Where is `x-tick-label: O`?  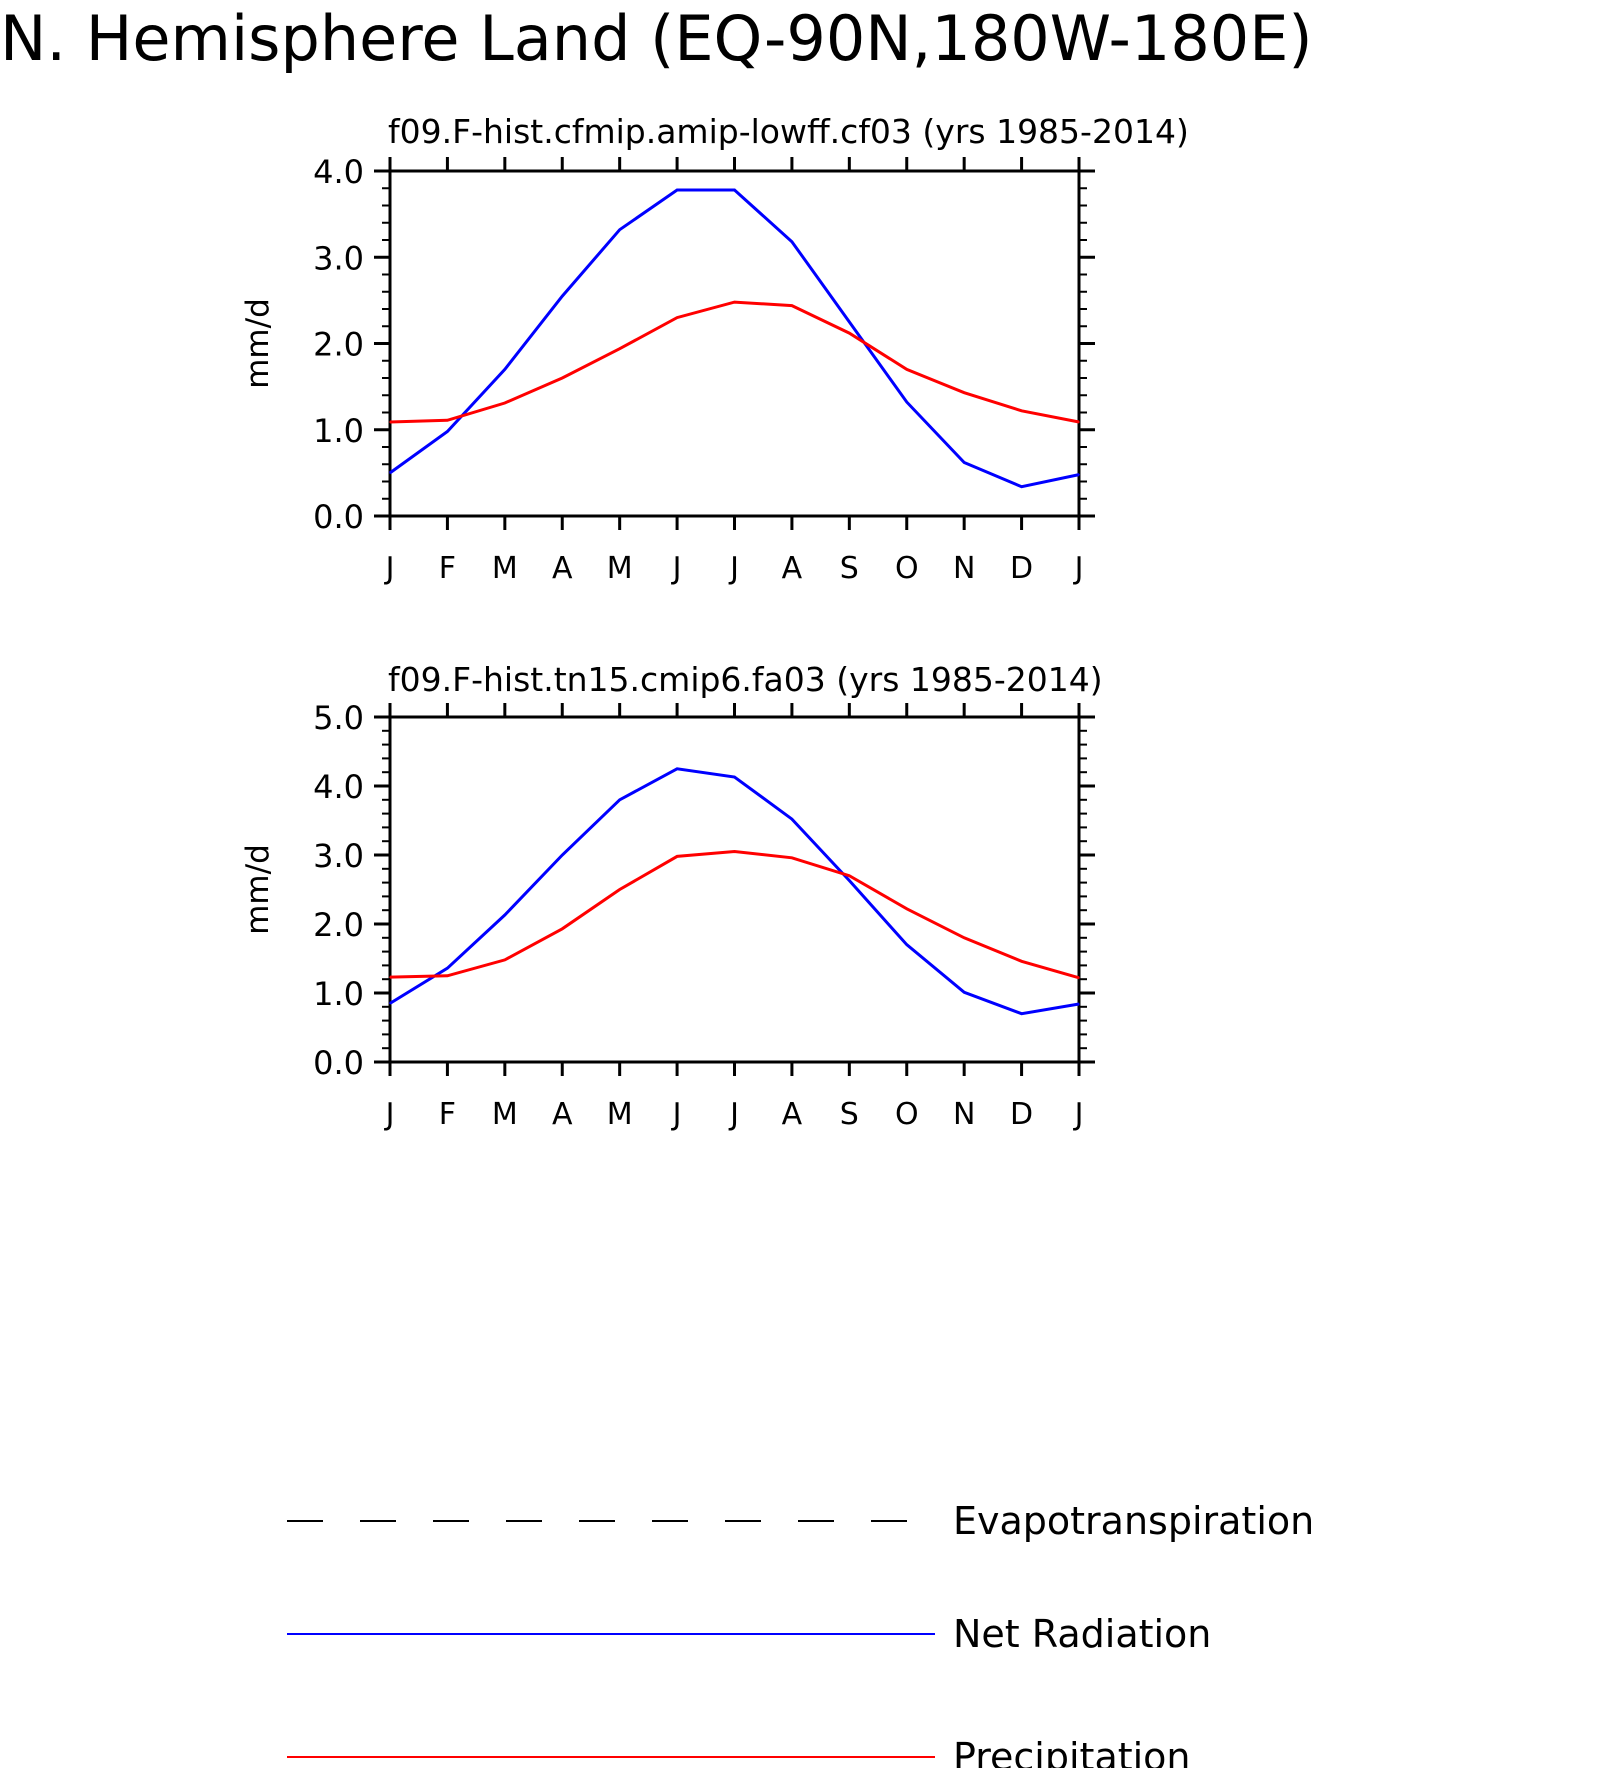 x-tick-label: O is located at coordinates (907, 568).